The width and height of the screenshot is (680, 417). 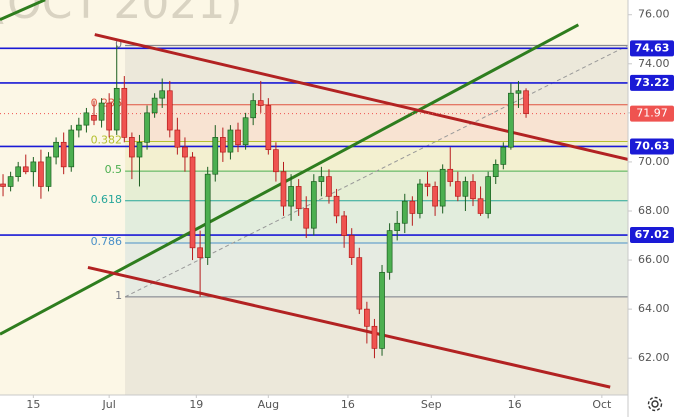 I want to click on x-tick-label: Aug, so click(x=268, y=404).